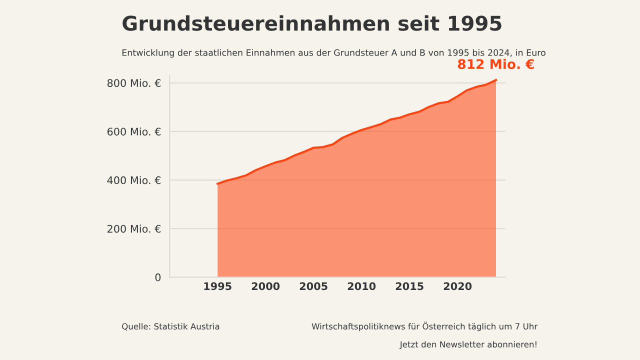 The height and width of the screenshot is (360, 640). What do you see at coordinates (410, 286) in the screenshot?
I see `x-tick-label: 2015` at bounding box center [410, 286].